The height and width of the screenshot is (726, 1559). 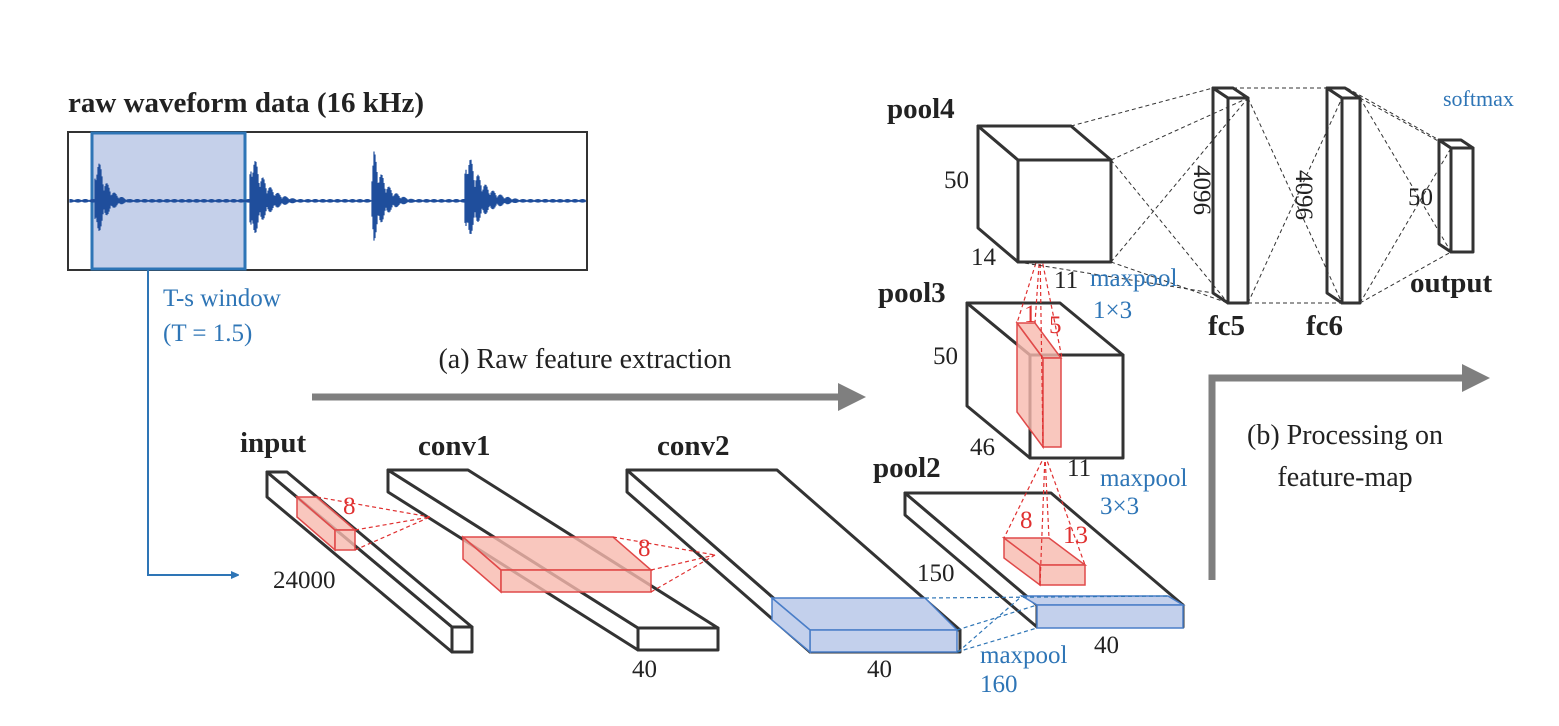 I want to click on conv1-layer, so click(x=678, y=639).